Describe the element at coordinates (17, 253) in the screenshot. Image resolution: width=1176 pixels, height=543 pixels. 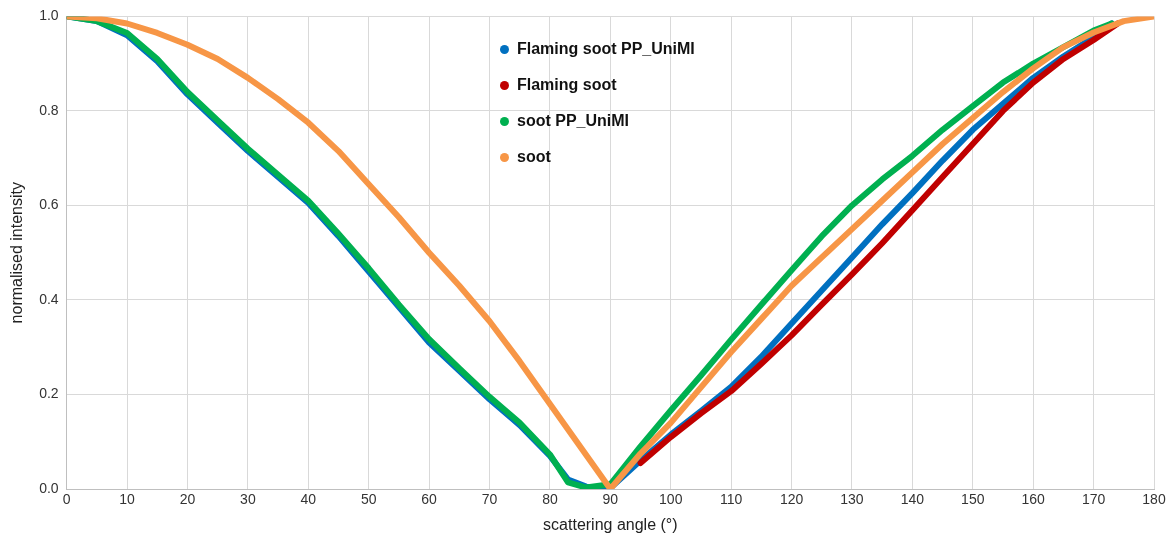
I see `y-axis-title: normalised intensity` at that location.